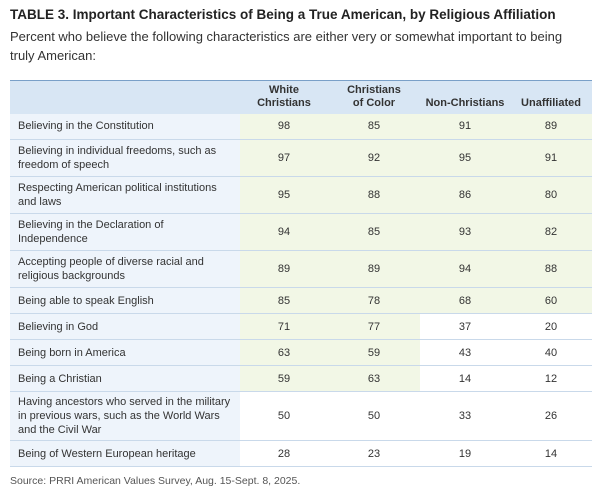 Image resolution: width=600 pixels, height=498 pixels. Describe the element at coordinates (465, 326) in the screenshot. I see `cell-value: 37` at that location.